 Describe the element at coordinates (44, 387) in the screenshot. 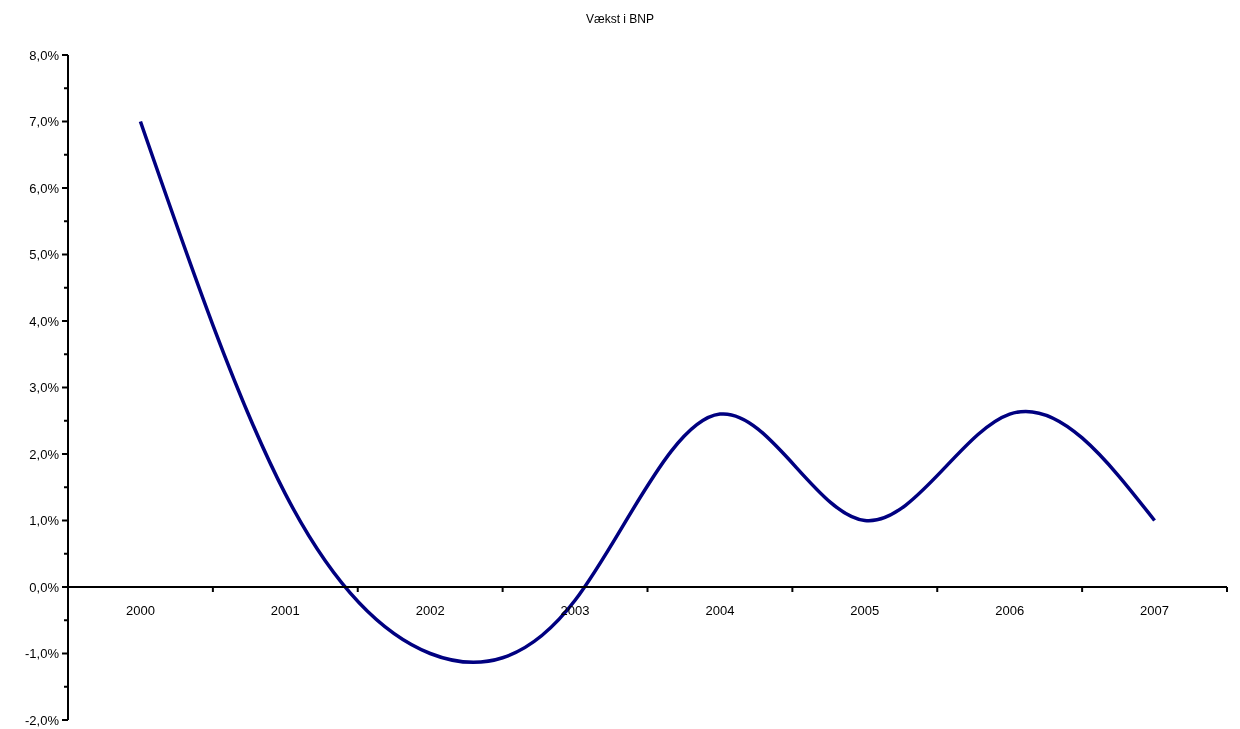

I see `y-tick-label: 3,0%` at that location.